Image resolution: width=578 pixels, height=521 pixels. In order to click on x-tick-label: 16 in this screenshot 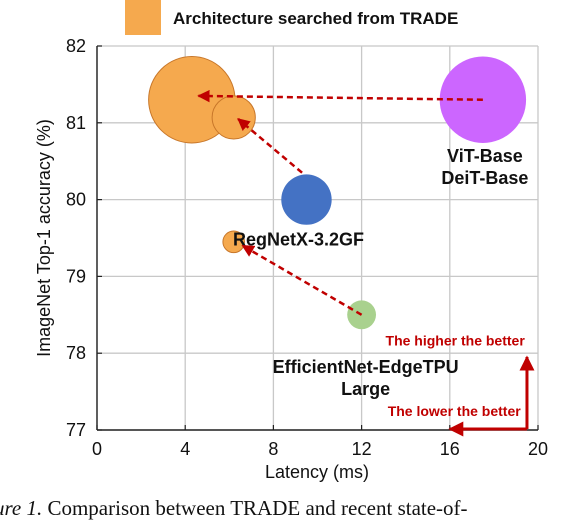, I will do `click(450, 449)`.